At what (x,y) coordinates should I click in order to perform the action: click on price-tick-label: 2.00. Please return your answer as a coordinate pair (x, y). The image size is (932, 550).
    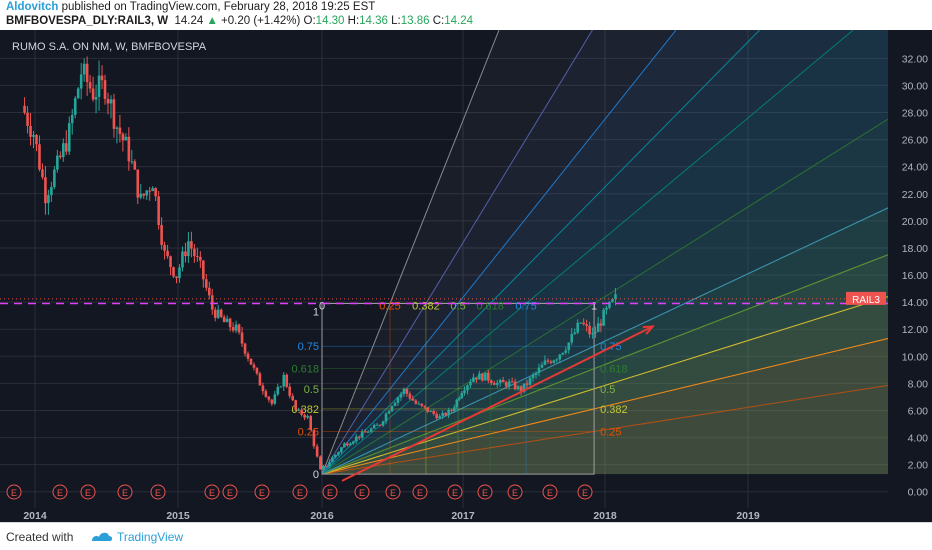
    Looking at the image, I should click on (918, 466).